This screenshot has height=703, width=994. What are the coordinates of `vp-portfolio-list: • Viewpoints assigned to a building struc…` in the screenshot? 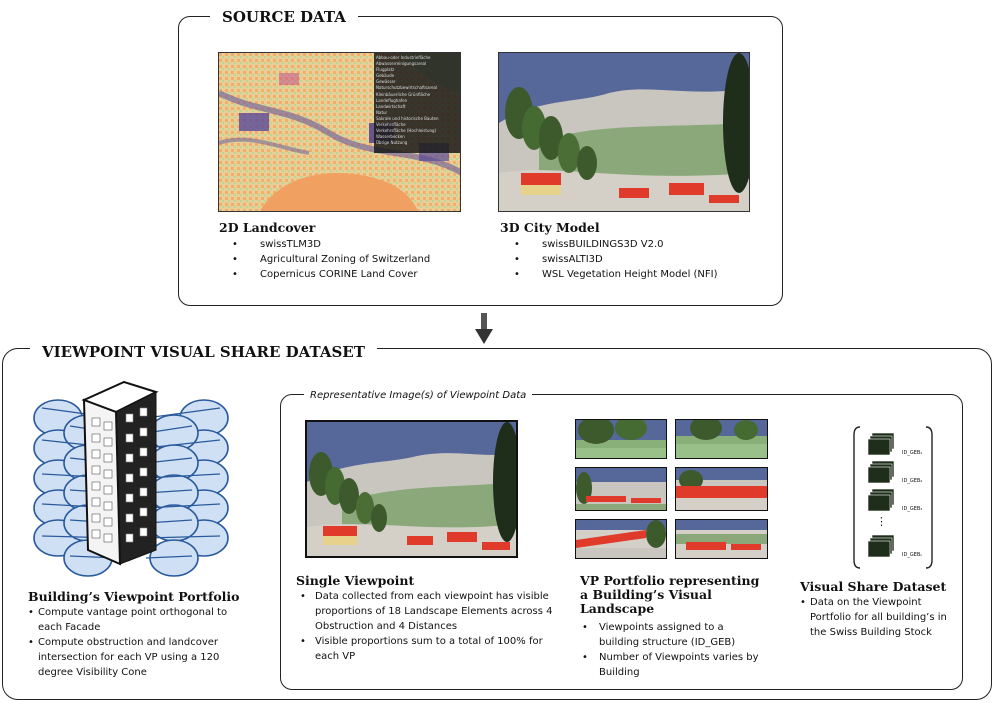 It's located at (672, 650).